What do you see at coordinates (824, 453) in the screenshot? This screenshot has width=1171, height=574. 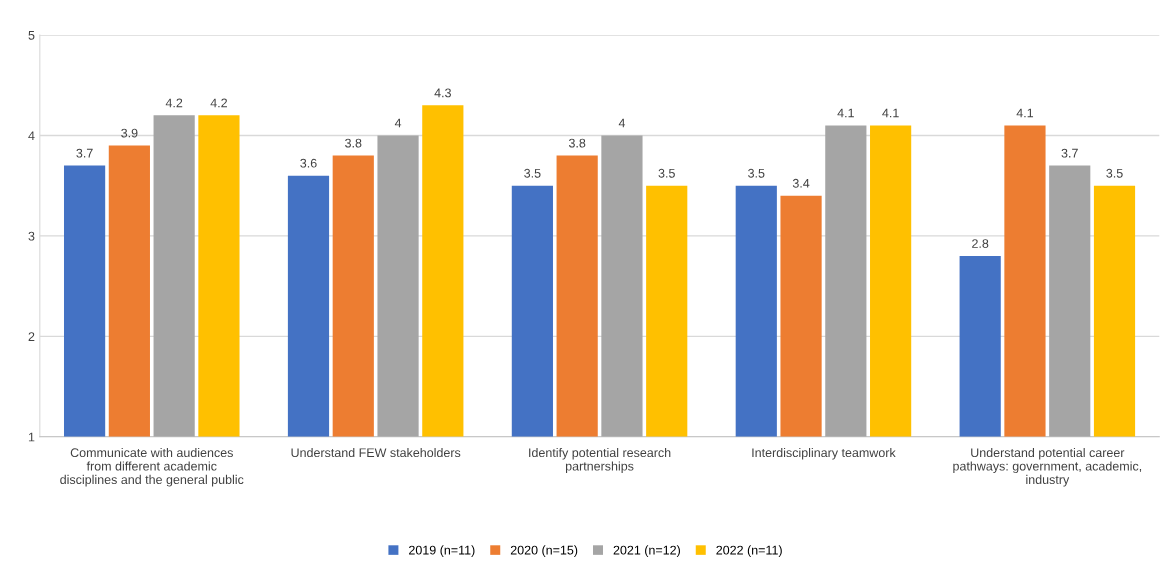 I see `x-tick-label: Interdisciplinary teamwork` at bounding box center [824, 453].